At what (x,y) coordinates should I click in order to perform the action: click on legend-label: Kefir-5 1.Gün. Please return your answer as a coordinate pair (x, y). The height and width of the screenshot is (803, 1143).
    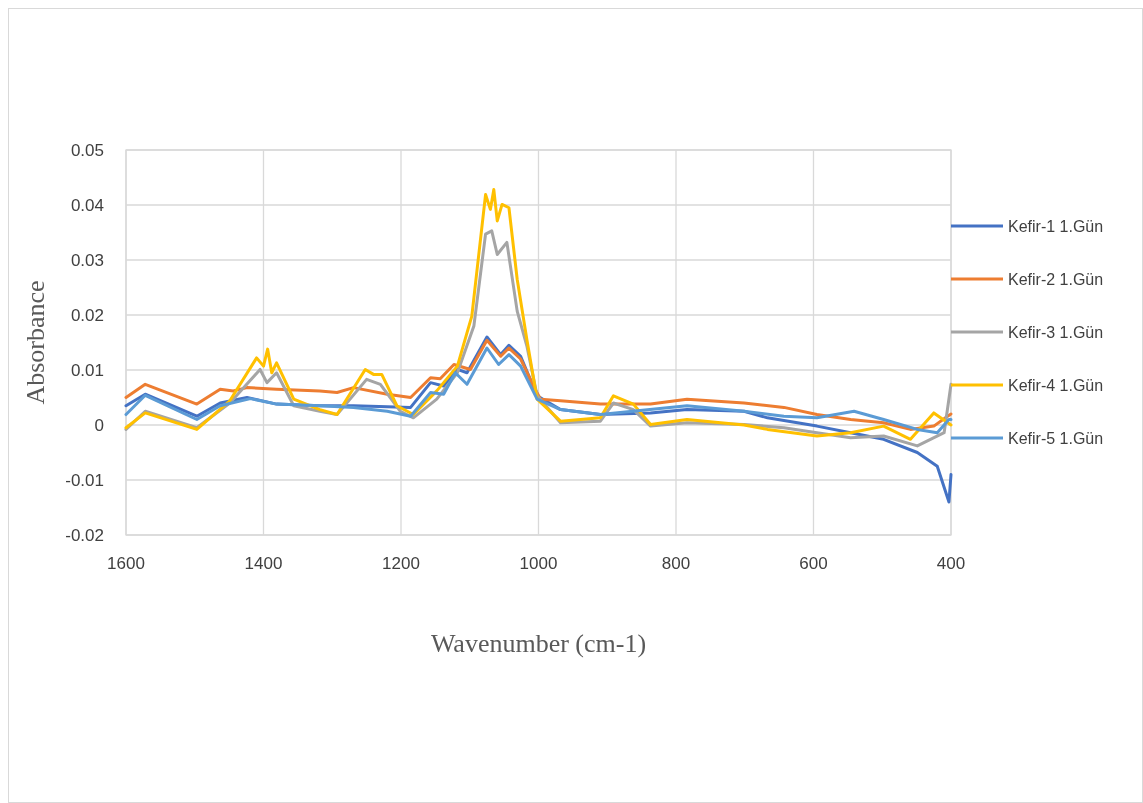
    Looking at the image, I should click on (1056, 438).